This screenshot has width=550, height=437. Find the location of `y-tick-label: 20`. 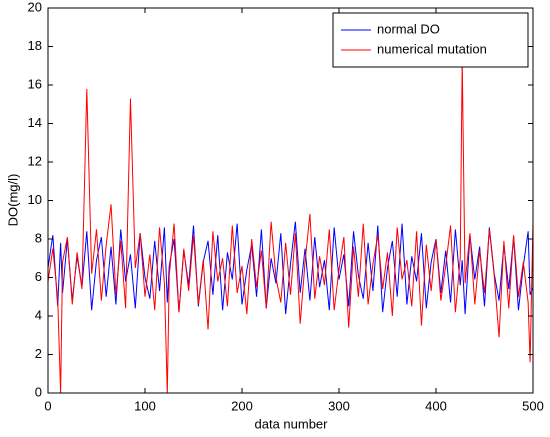

y-tick-label: 20 is located at coordinates (35, 7).